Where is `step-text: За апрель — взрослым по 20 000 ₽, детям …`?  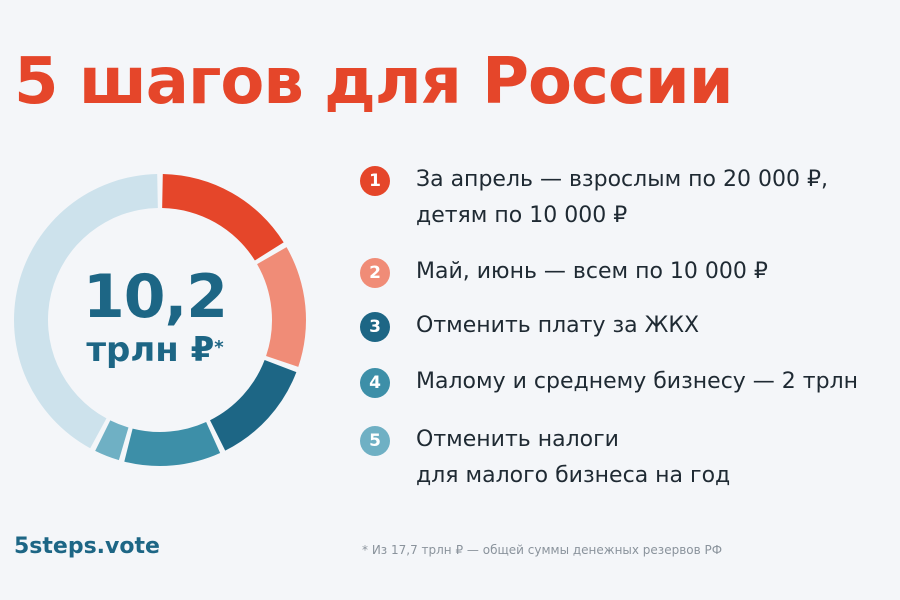
step-text: За апрель — взрослым по 20 000 ₽, детям … is located at coordinates (622, 198).